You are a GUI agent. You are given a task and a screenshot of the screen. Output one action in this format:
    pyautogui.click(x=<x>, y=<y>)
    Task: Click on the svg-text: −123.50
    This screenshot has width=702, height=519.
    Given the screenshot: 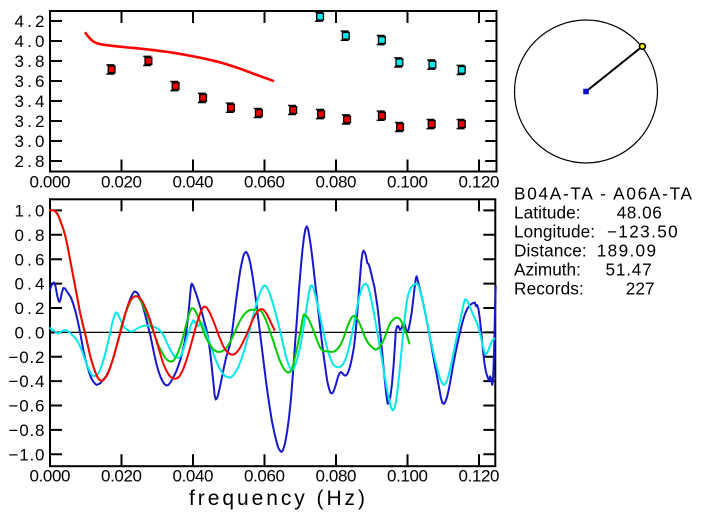 What is the action you would take?
    pyautogui.click(x=642, y=231)
    